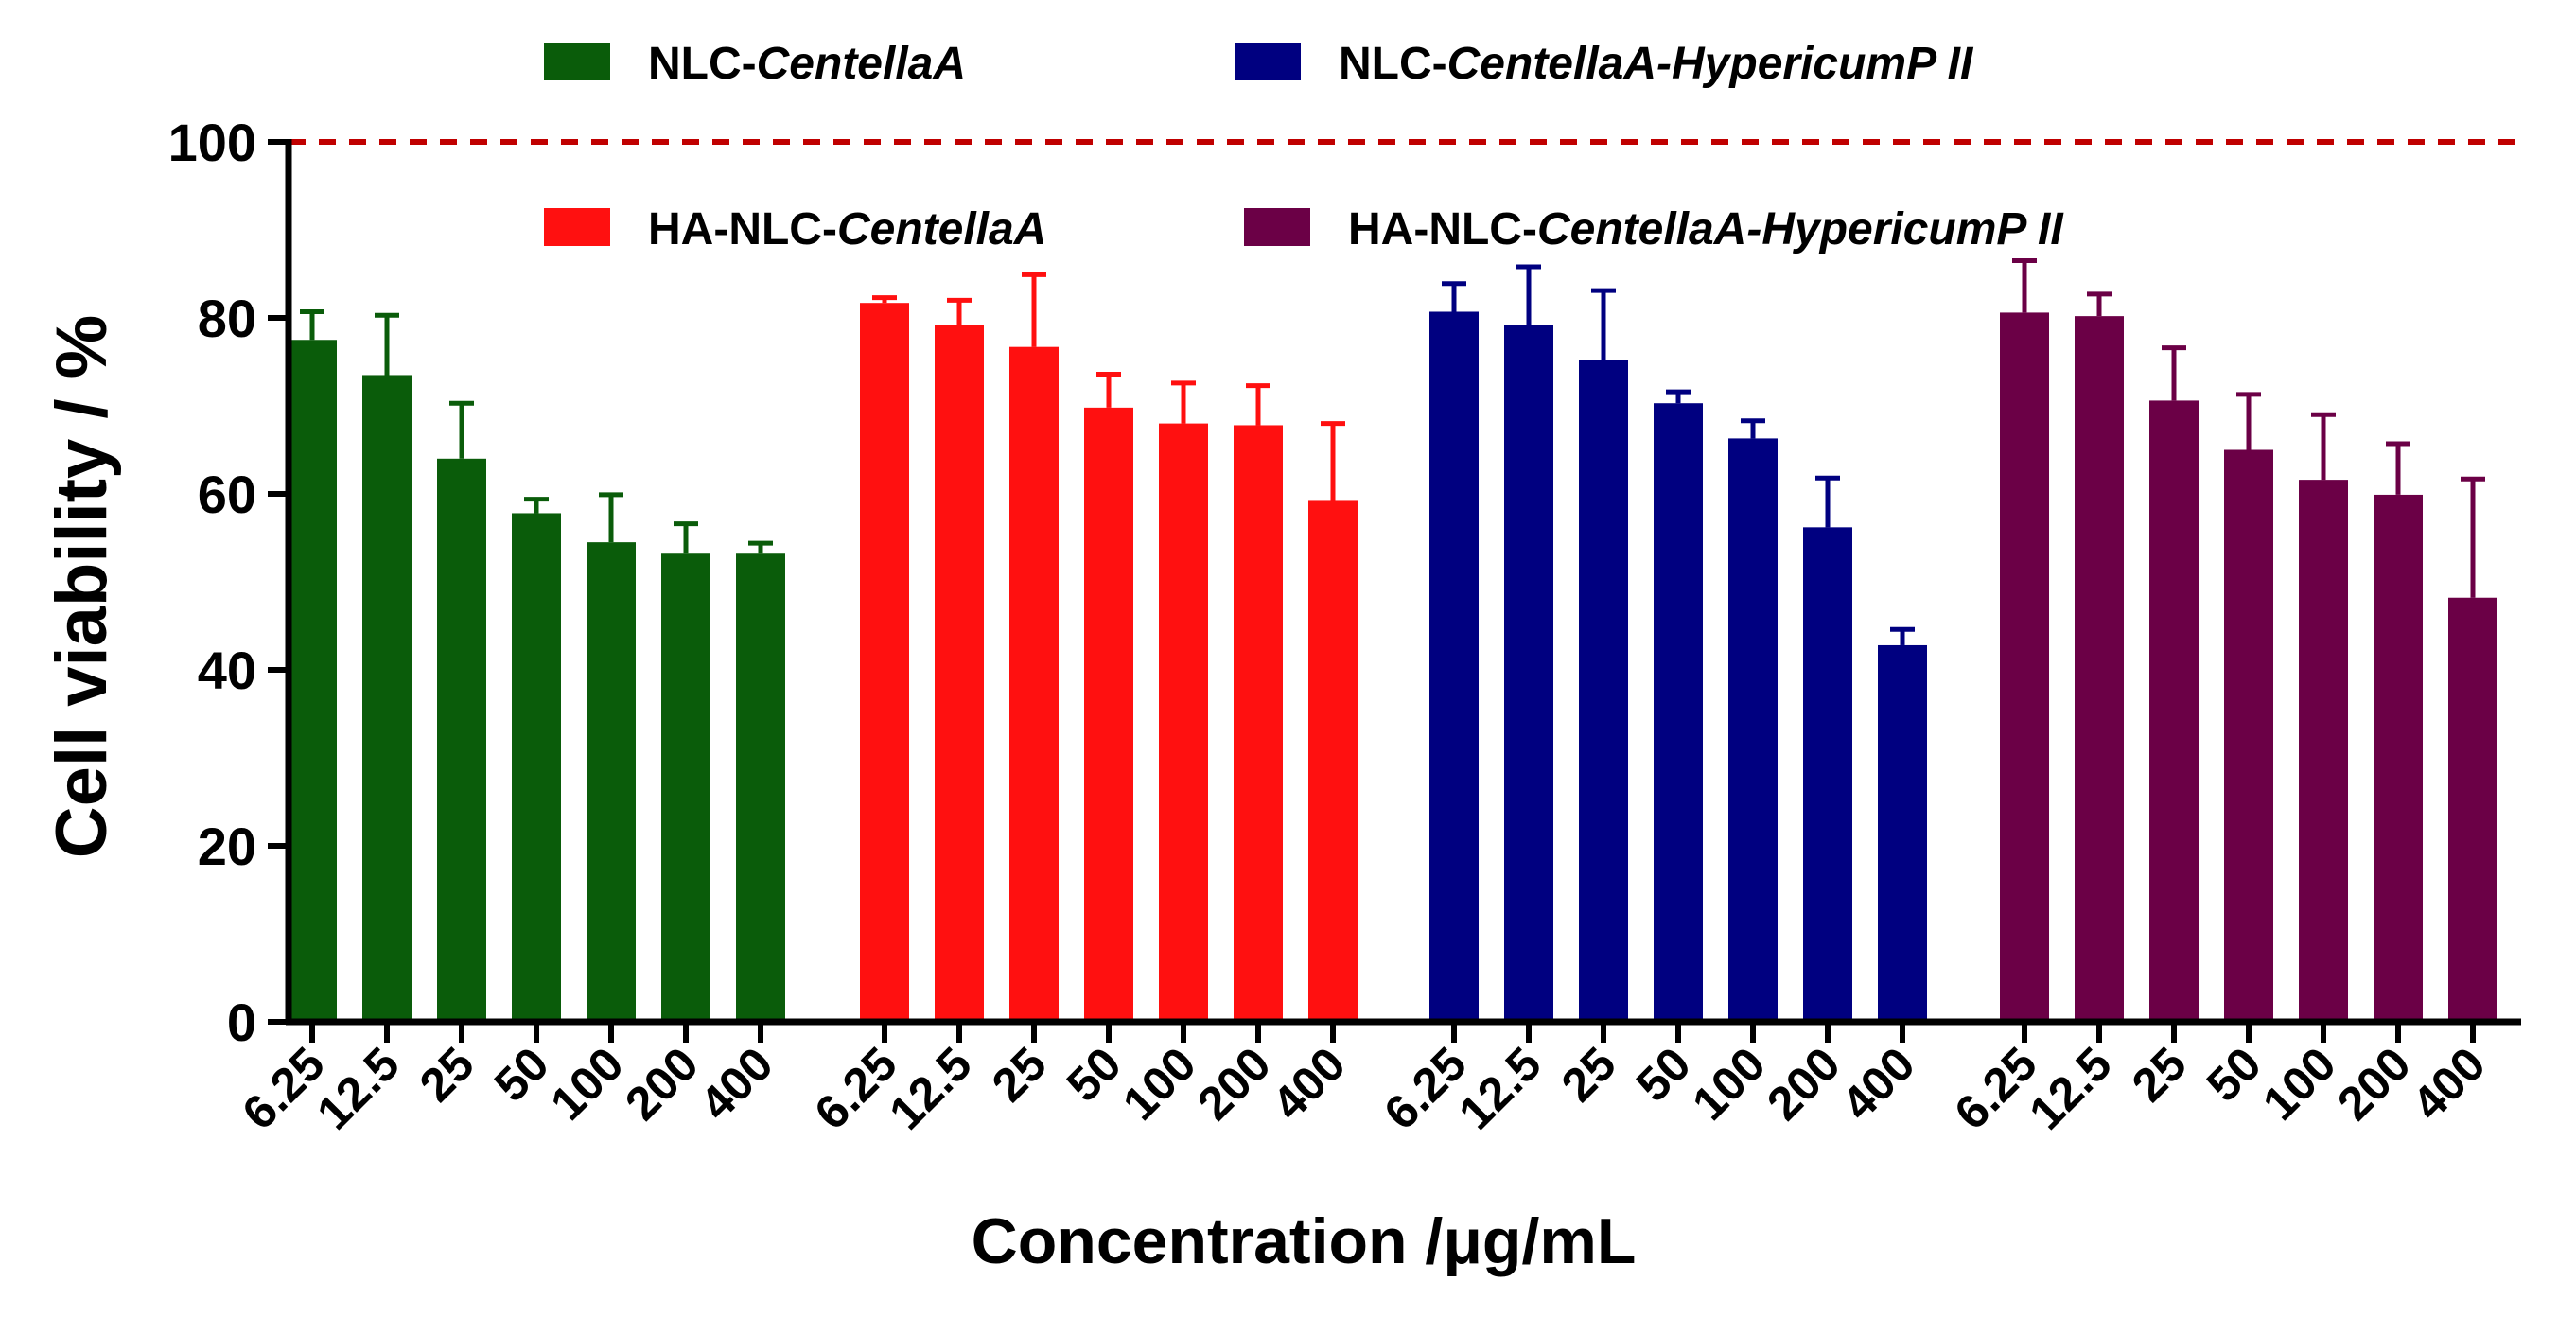  I want to click on bar-1-6.25, so click(312, 681).